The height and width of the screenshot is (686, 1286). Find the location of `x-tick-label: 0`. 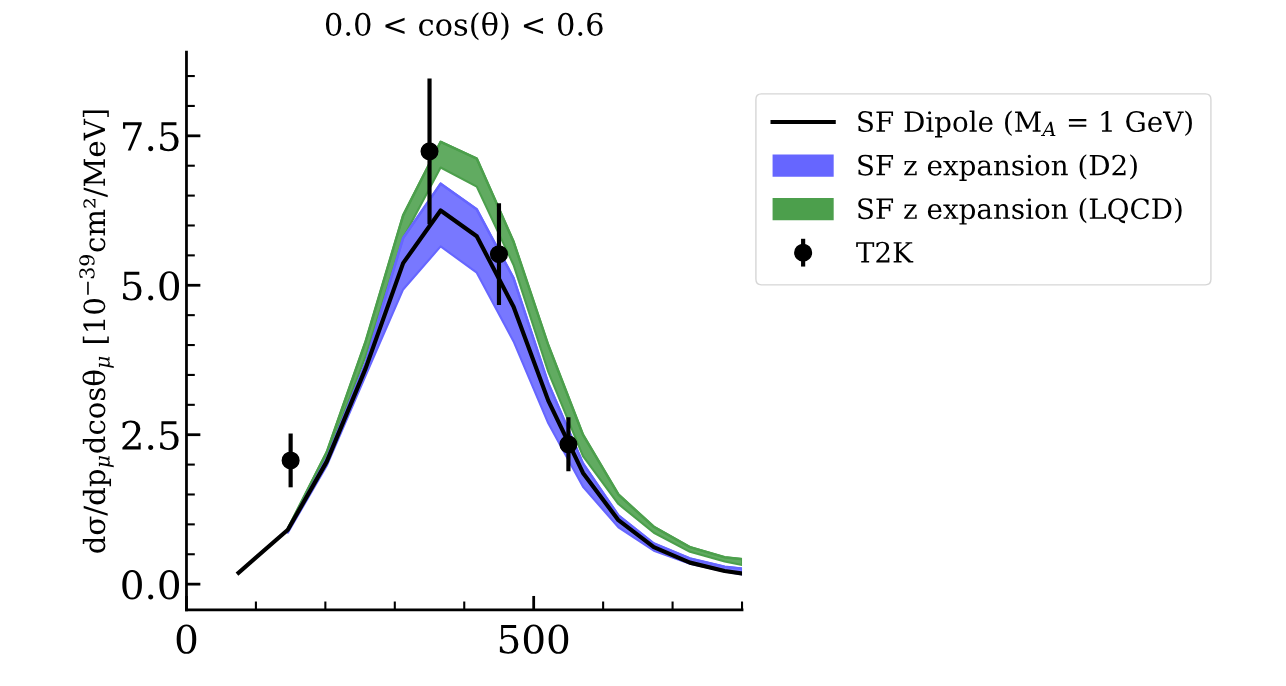

x-tick-label: 0 is located at coordinates (186, 639).